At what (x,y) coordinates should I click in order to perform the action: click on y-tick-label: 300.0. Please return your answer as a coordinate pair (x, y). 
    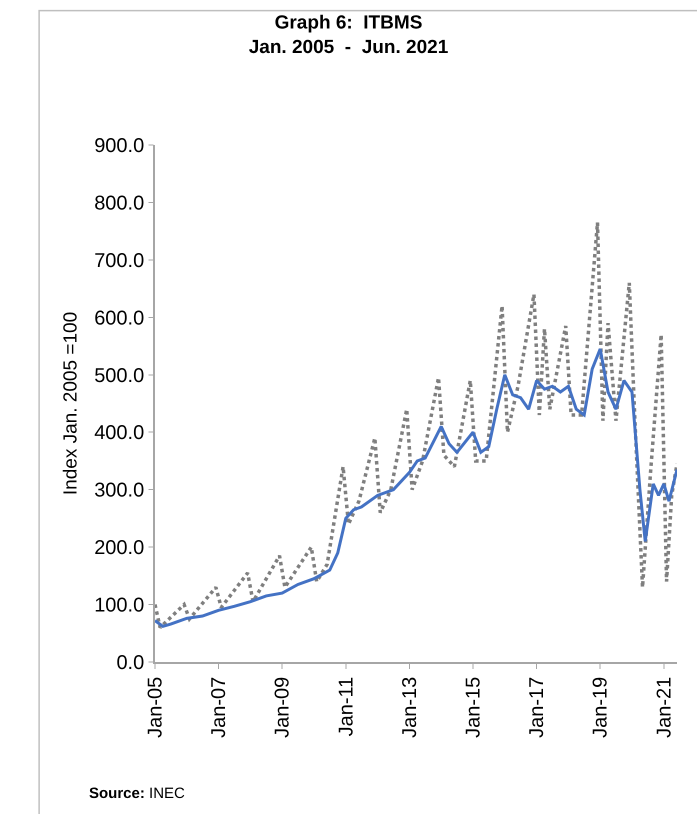
    Looking at the image, I should click on (119, 491).